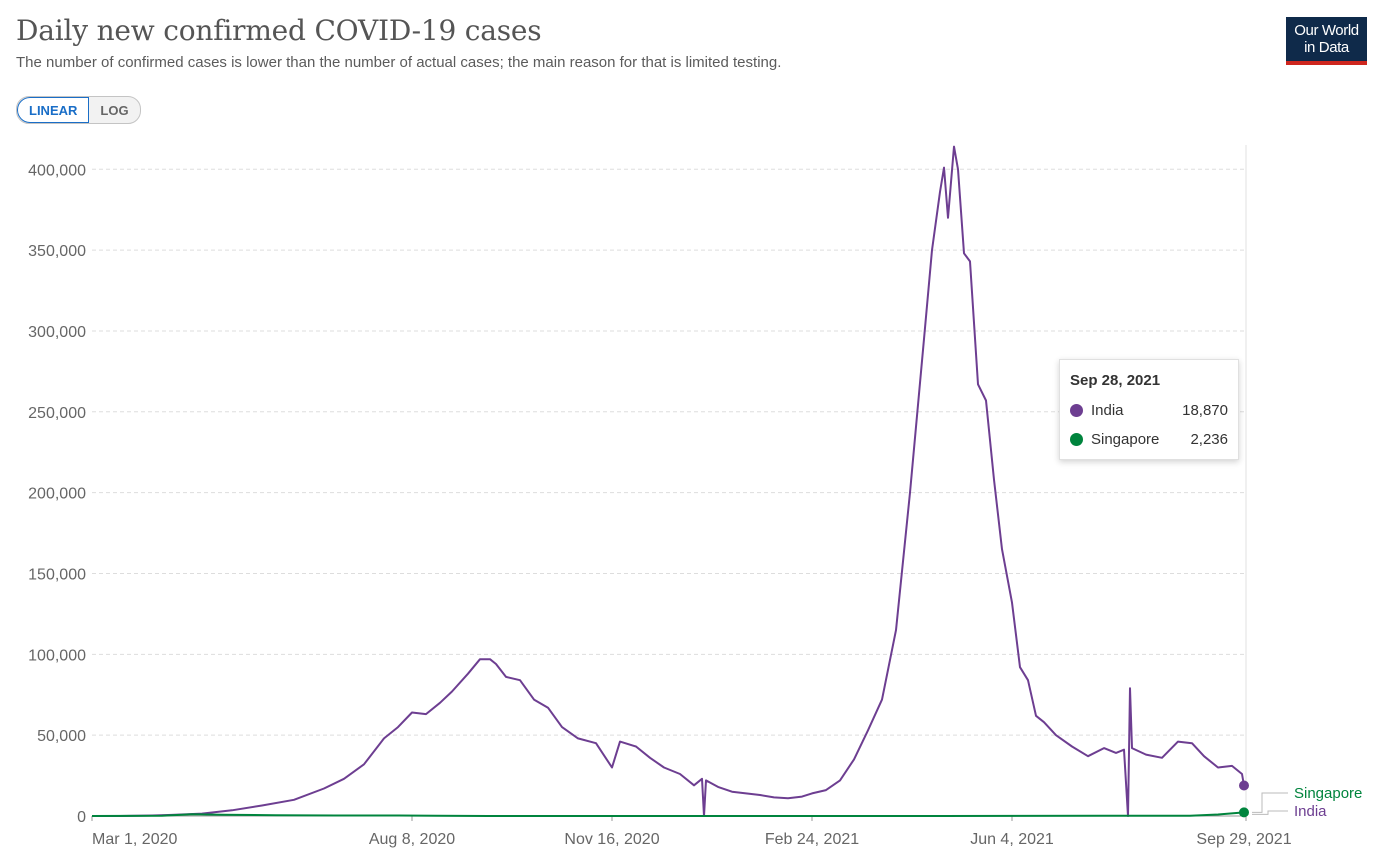 This screenshot has height=858, width=1384. Describe the element at coordinates (1012, 839) in the screenshot. I see `x-tick-label: Jun 4, 2021` at that location.